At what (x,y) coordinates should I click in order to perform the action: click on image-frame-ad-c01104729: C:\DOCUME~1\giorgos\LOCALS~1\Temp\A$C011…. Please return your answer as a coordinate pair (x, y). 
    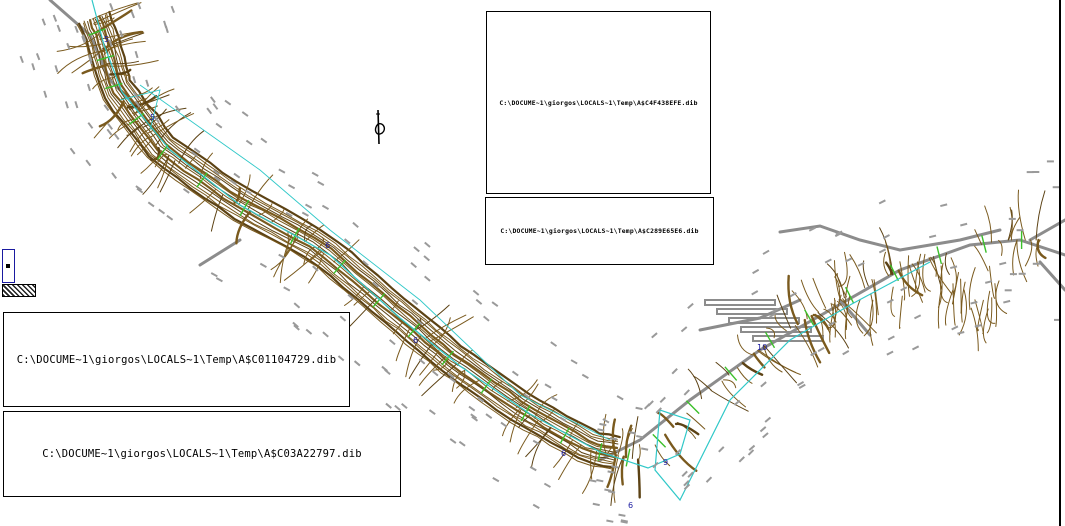
    Looking at the image, I should click on (176, 359).